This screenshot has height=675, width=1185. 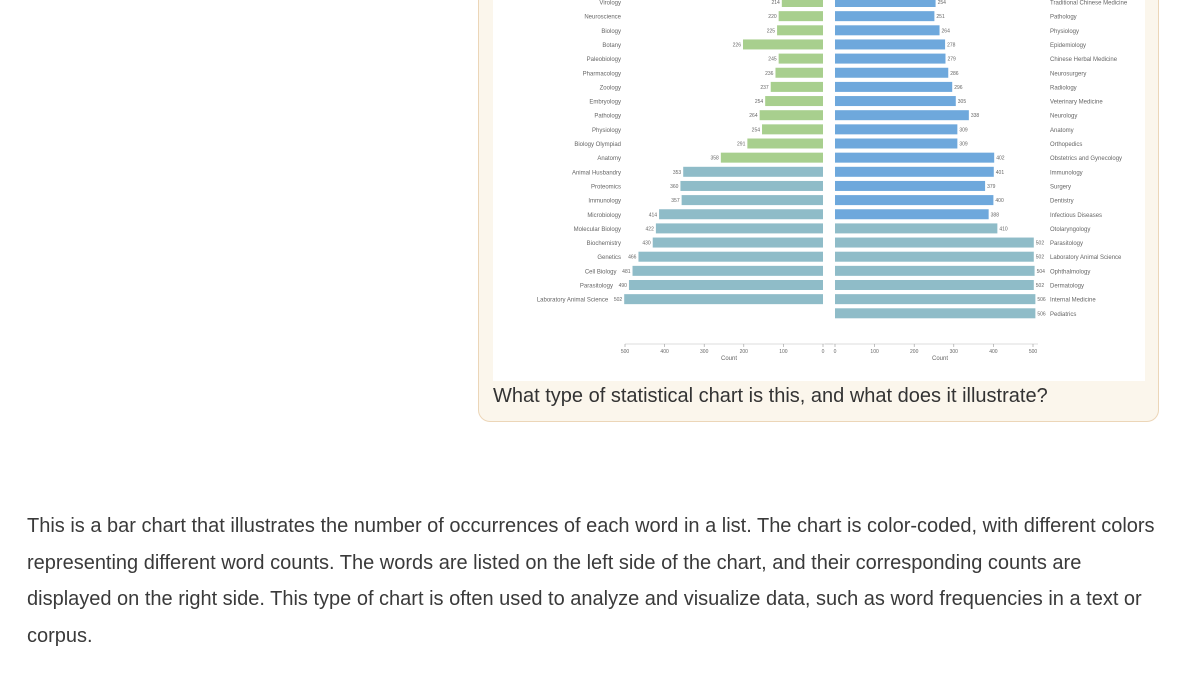 What do you see at coordinates (573, 301) in the screenshot?
I see `left-chart-category-label: Laboratory Animal Science` at bounding box center [573, 301].